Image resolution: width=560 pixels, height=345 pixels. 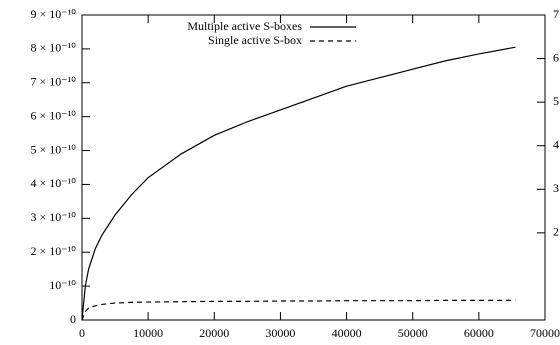 I want to click on x-tick-label: 10000, so click(x=148, y=333).